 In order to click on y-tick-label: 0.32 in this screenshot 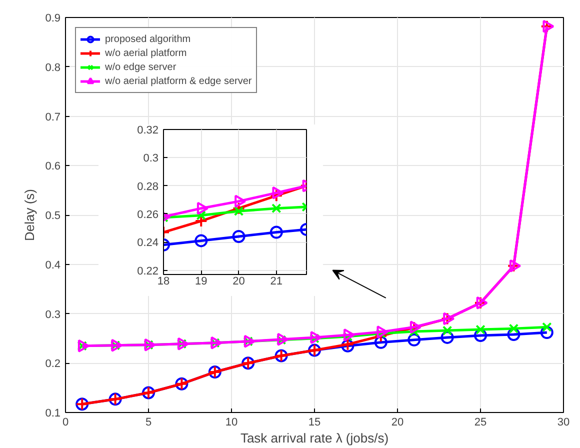, I will do `click(148, 130)`.